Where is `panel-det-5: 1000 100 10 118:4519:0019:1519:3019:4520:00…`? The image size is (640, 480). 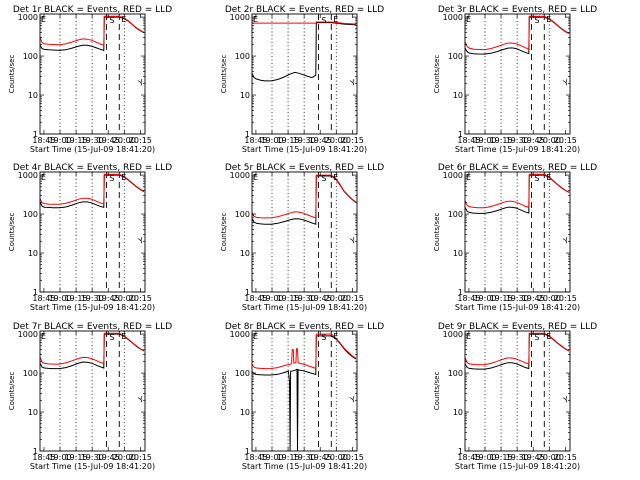
panel-det-5: 1000 100 10 118:4519:0019:1519:3019:4520:00… is located at coordinates (302, 237).